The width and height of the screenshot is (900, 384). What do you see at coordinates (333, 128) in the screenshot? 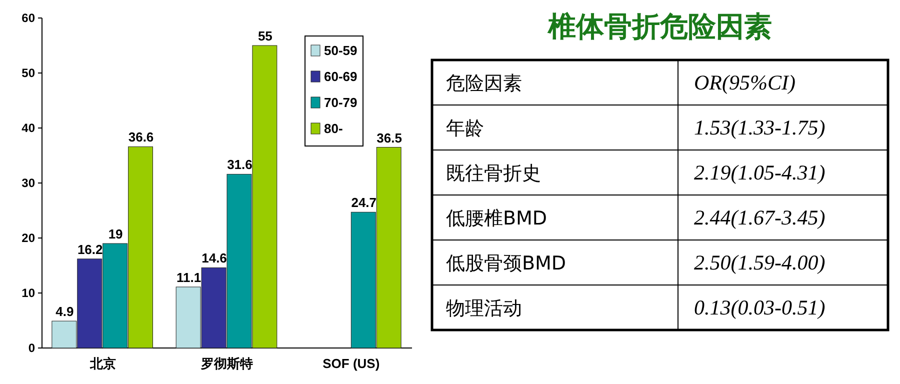
I see `legend-label: 80-` at bounding box center [333, 128].